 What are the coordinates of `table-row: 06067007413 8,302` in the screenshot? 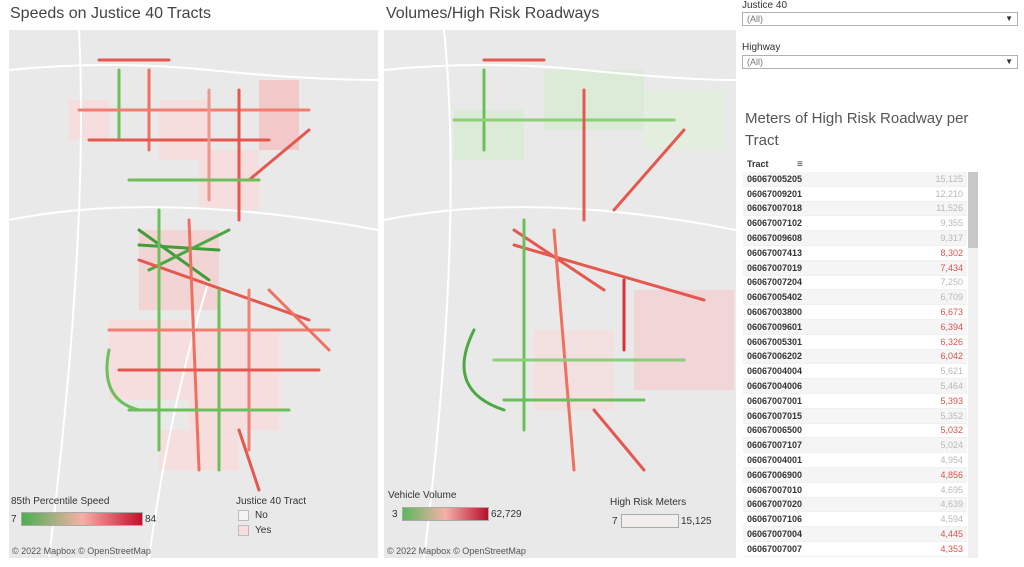 It's located at (855, 253).